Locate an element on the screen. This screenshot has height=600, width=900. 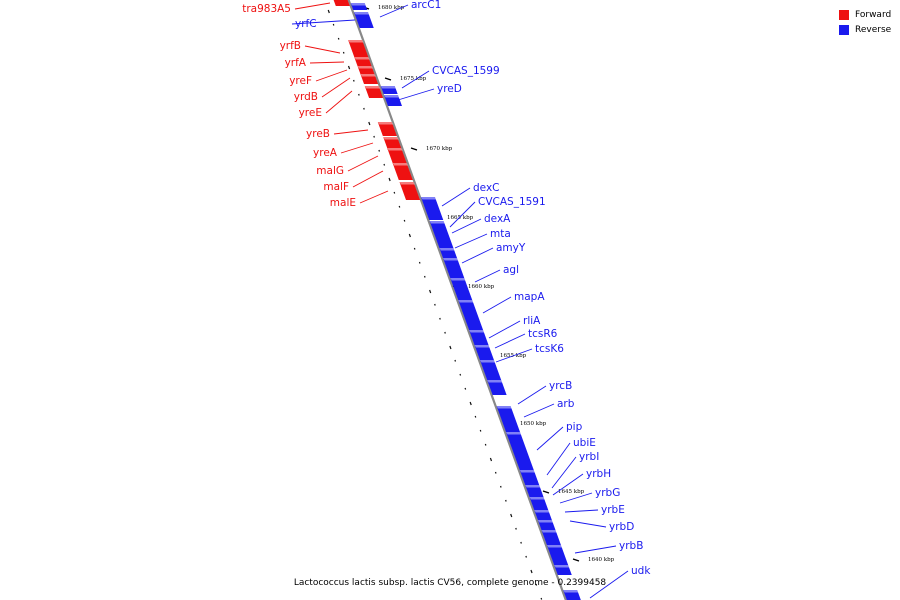
gene-label: CVCAS_1591 is located at coordinates (512, 202).